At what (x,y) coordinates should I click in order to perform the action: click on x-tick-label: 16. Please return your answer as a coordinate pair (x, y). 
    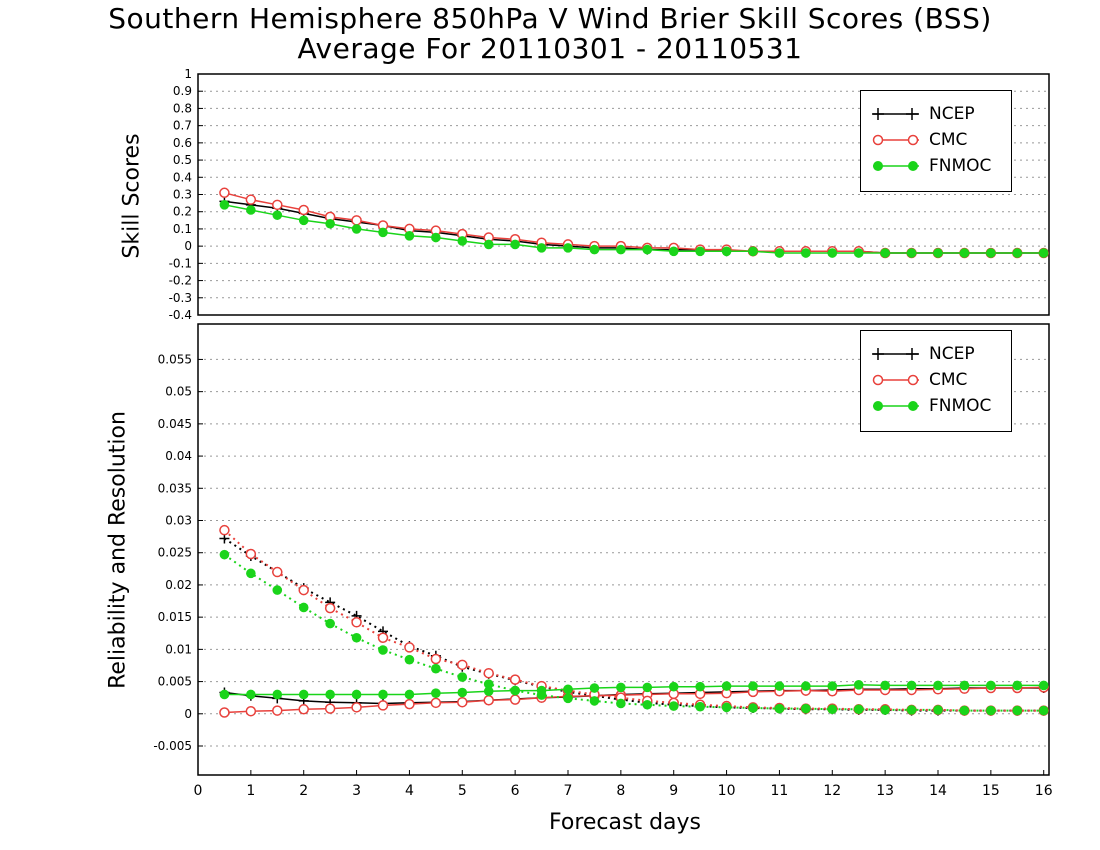
    Looking at the image, I should click on (1044, 791).